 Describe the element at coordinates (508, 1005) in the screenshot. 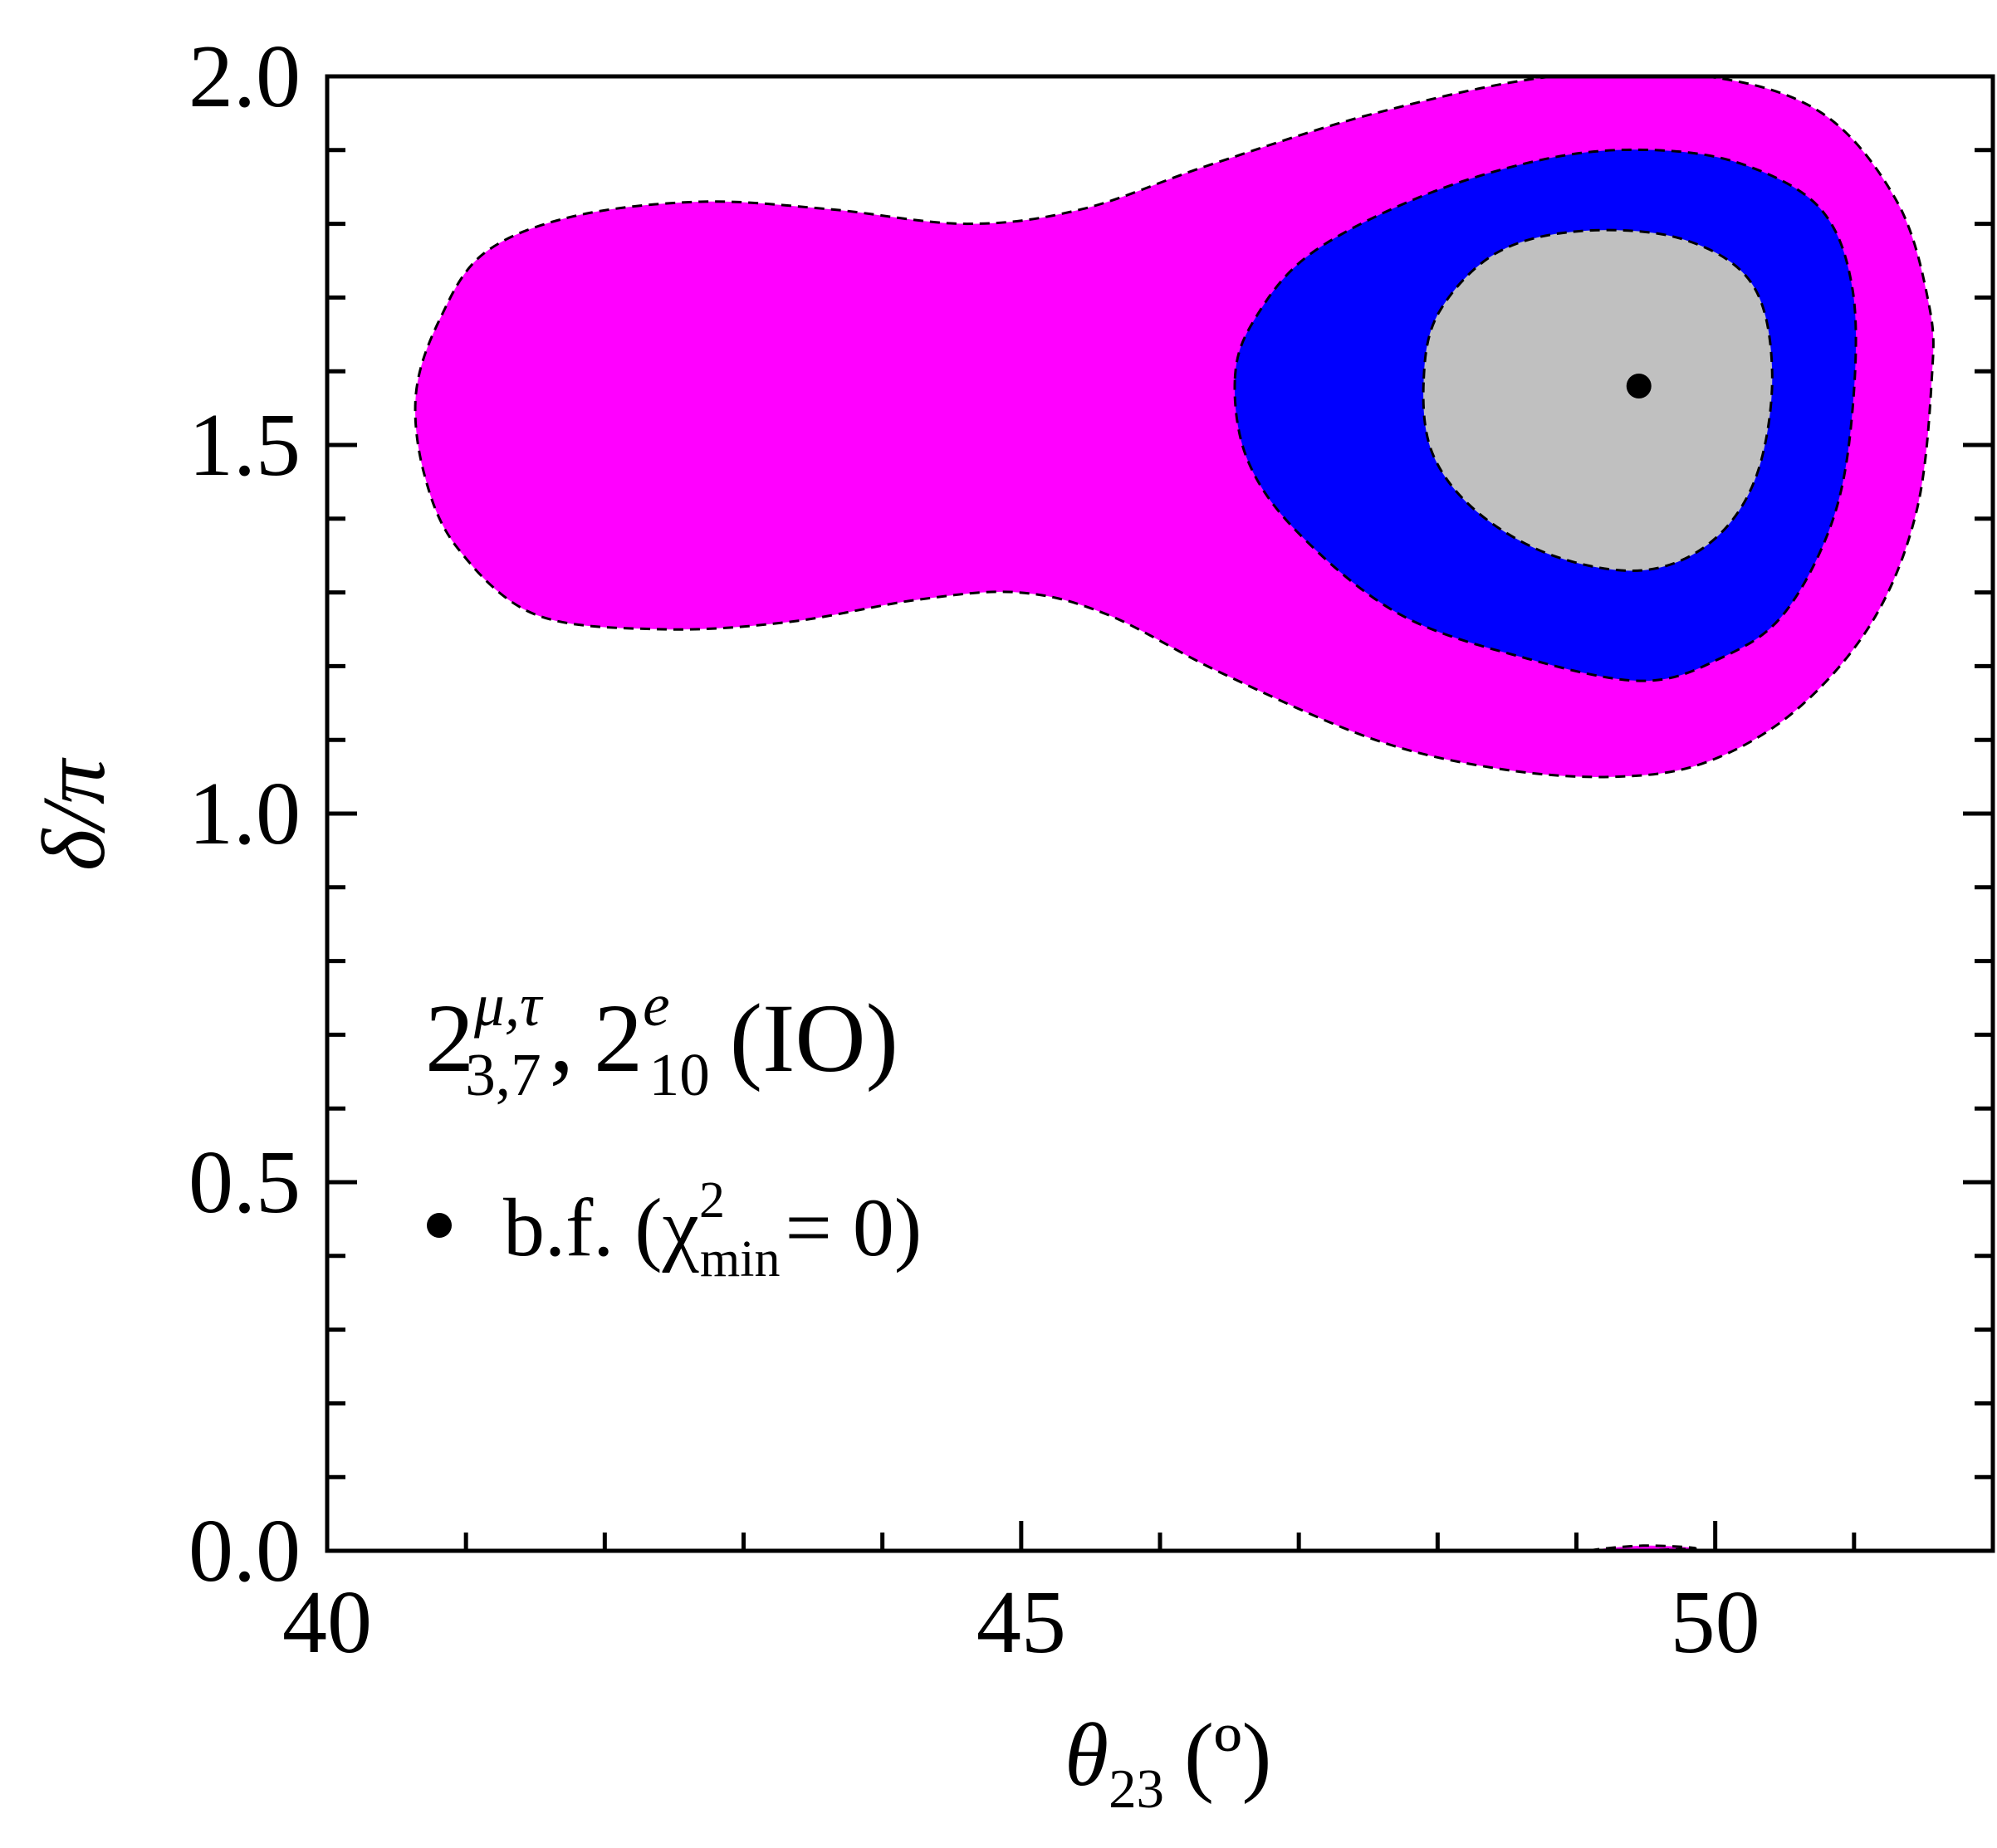

I see `text-part: μ,τ` at that location.